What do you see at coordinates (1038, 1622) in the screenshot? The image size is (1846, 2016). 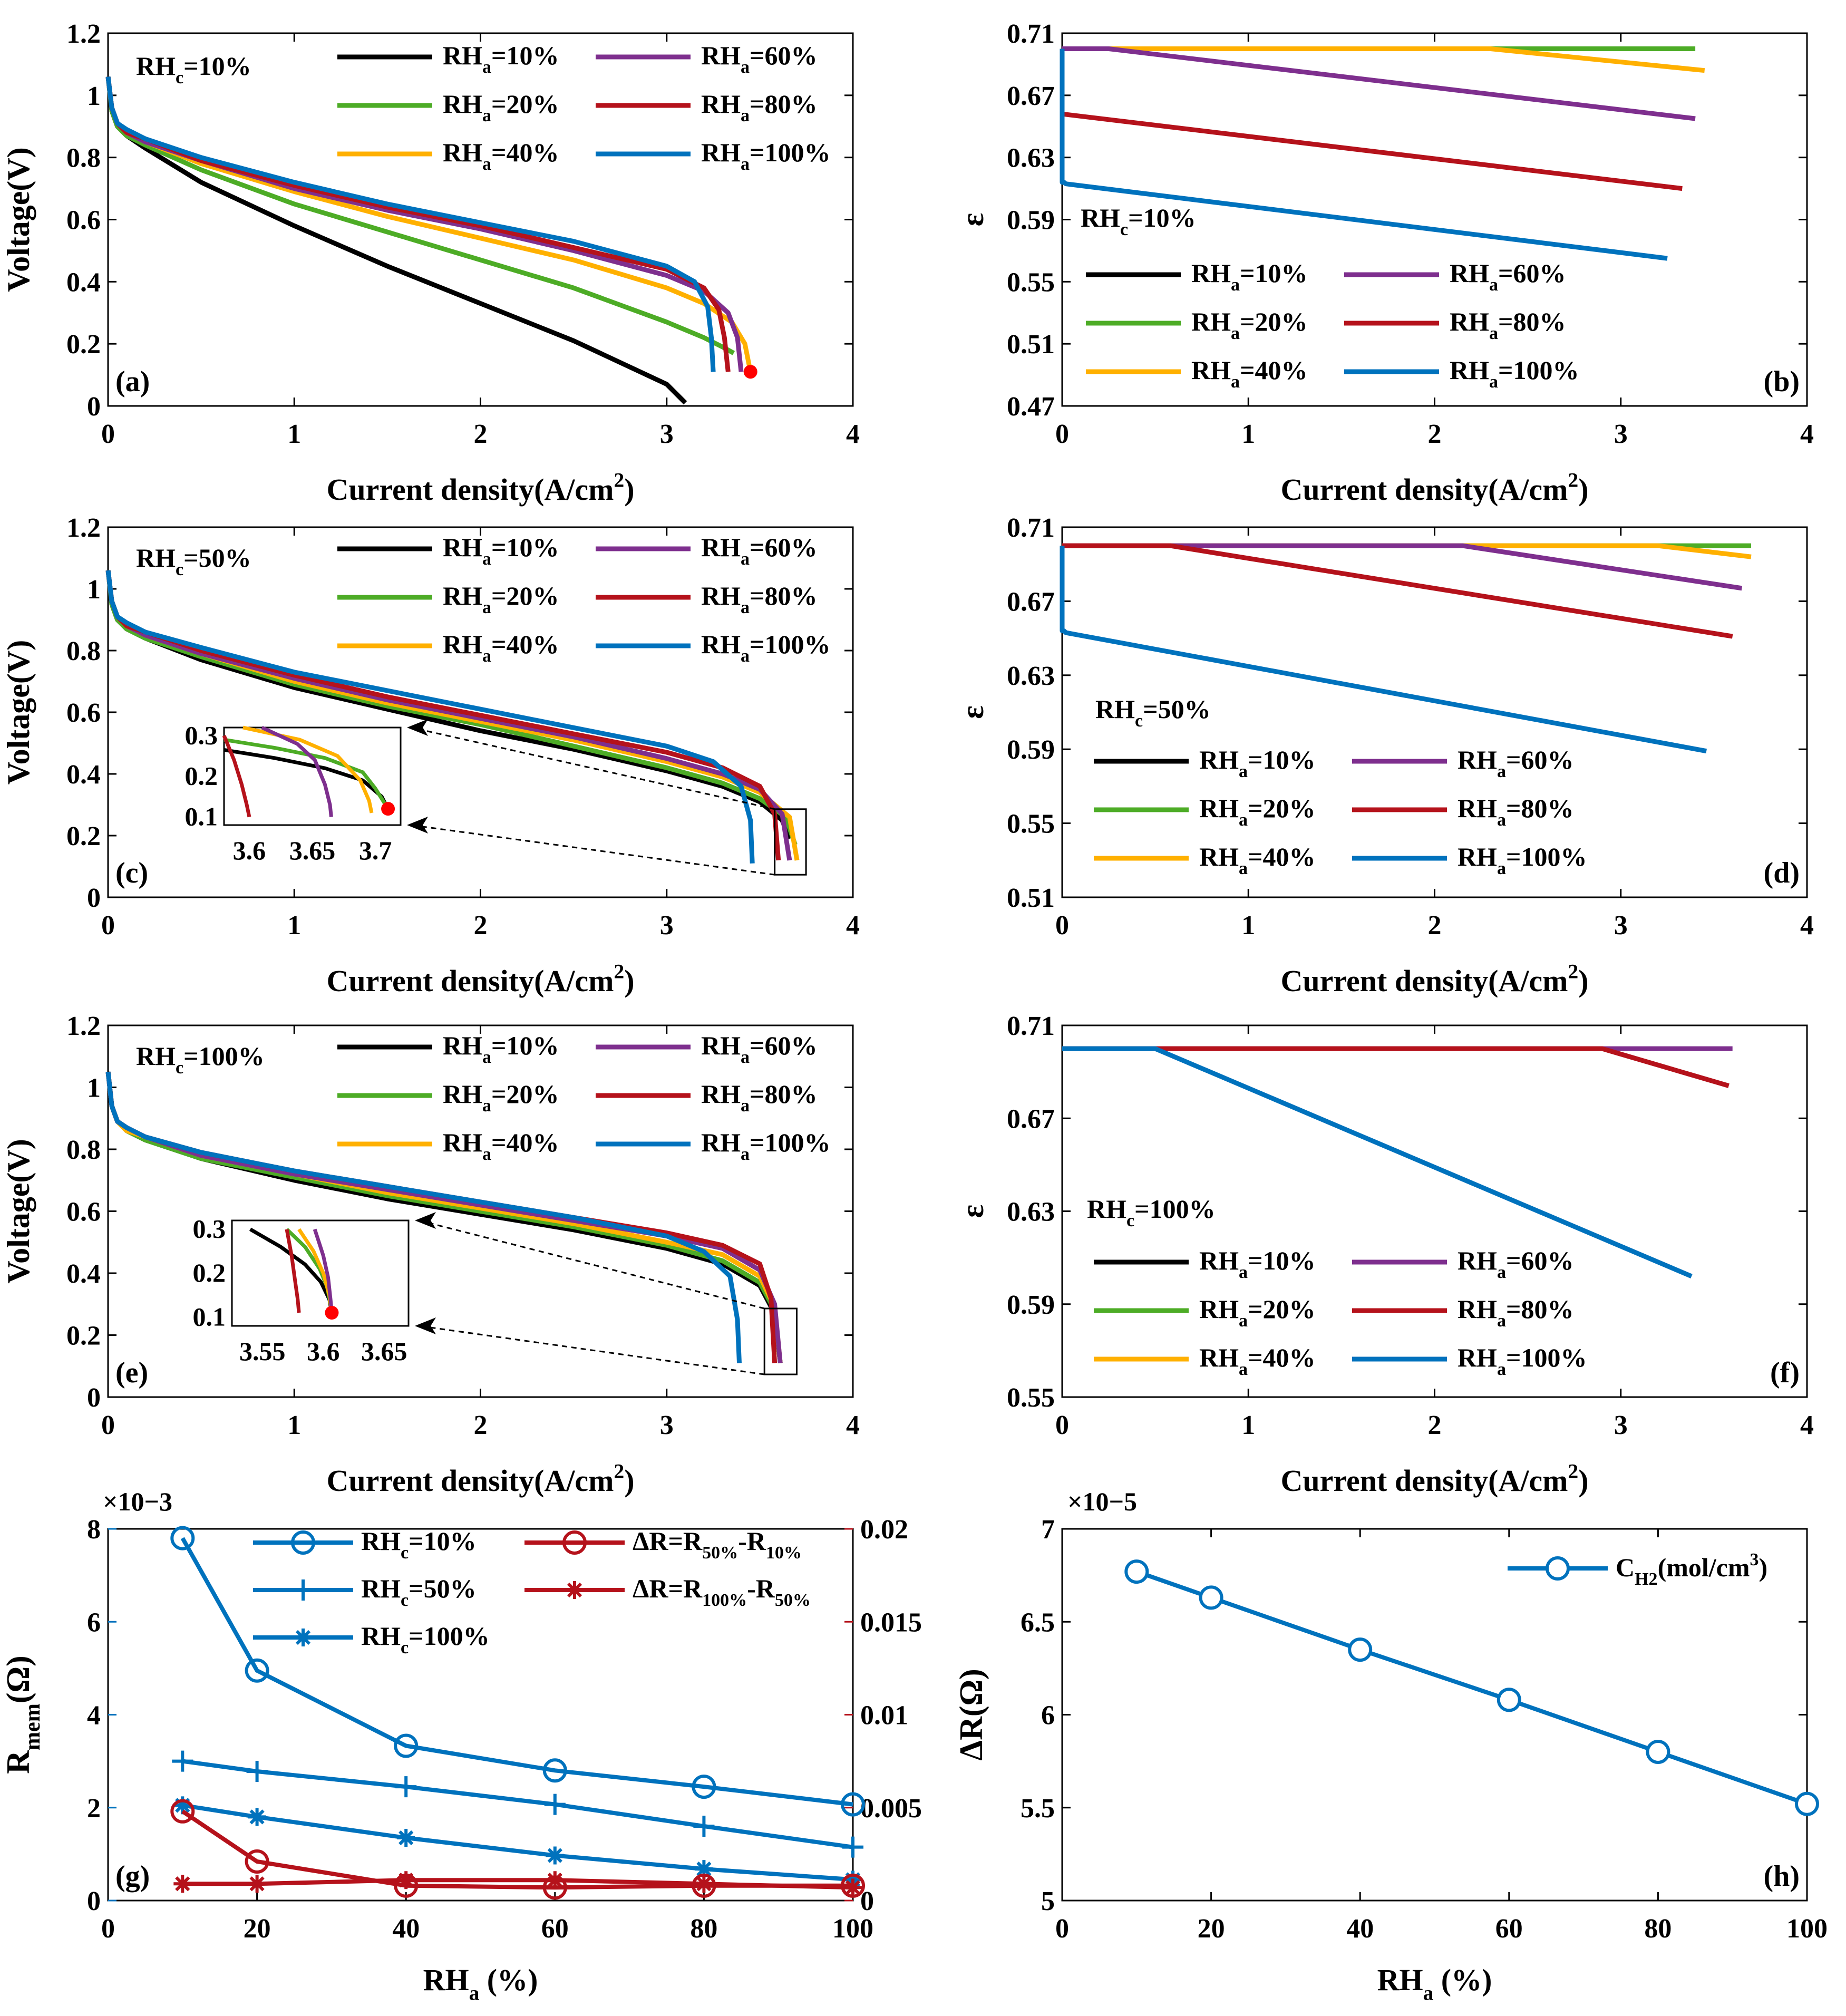 I see `y-tick-label: 6.5` at bounding box center [1038, 1622].